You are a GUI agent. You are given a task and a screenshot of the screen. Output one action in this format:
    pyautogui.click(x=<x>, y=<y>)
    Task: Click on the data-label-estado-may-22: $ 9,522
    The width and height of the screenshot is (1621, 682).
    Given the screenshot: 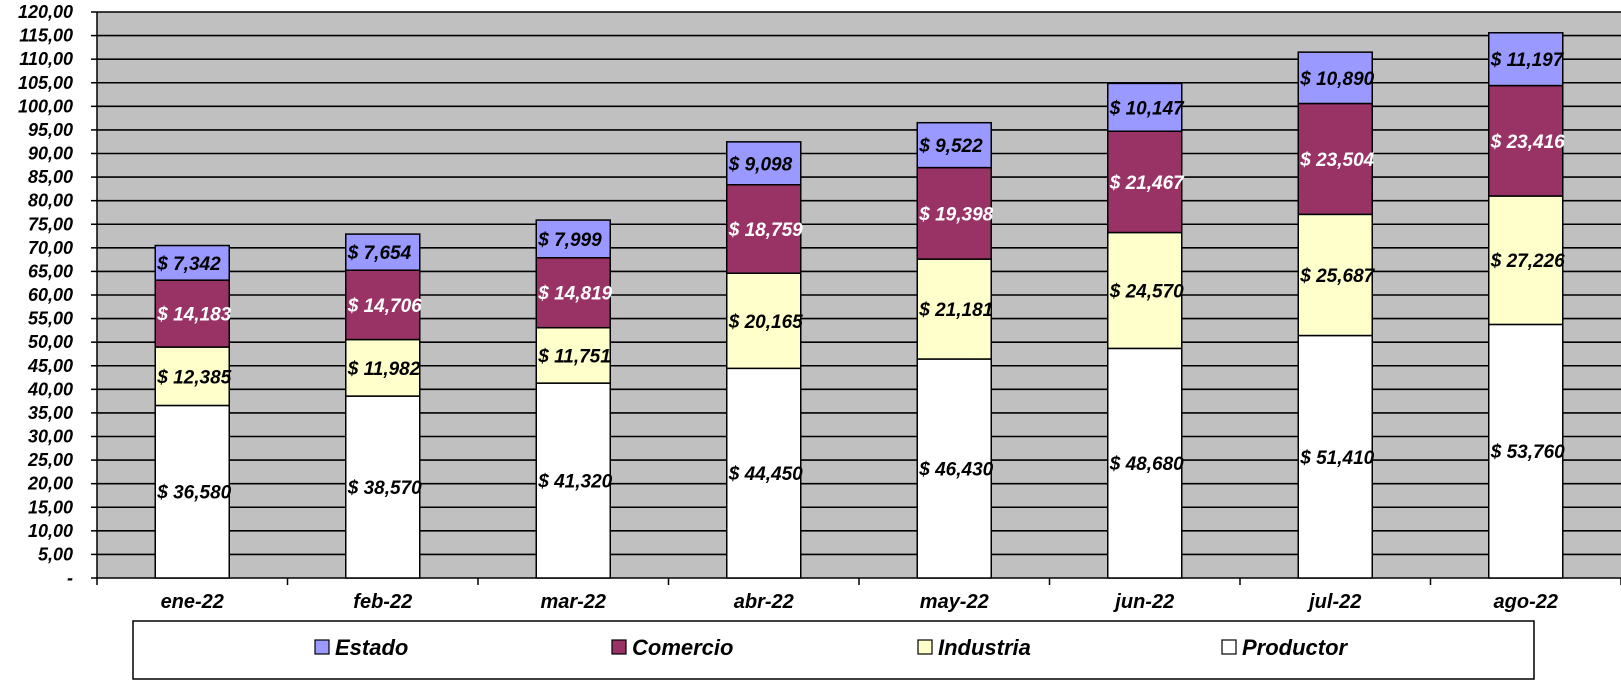 What is the action you would take?
    pyautogui.click(x=950, y=146)
    